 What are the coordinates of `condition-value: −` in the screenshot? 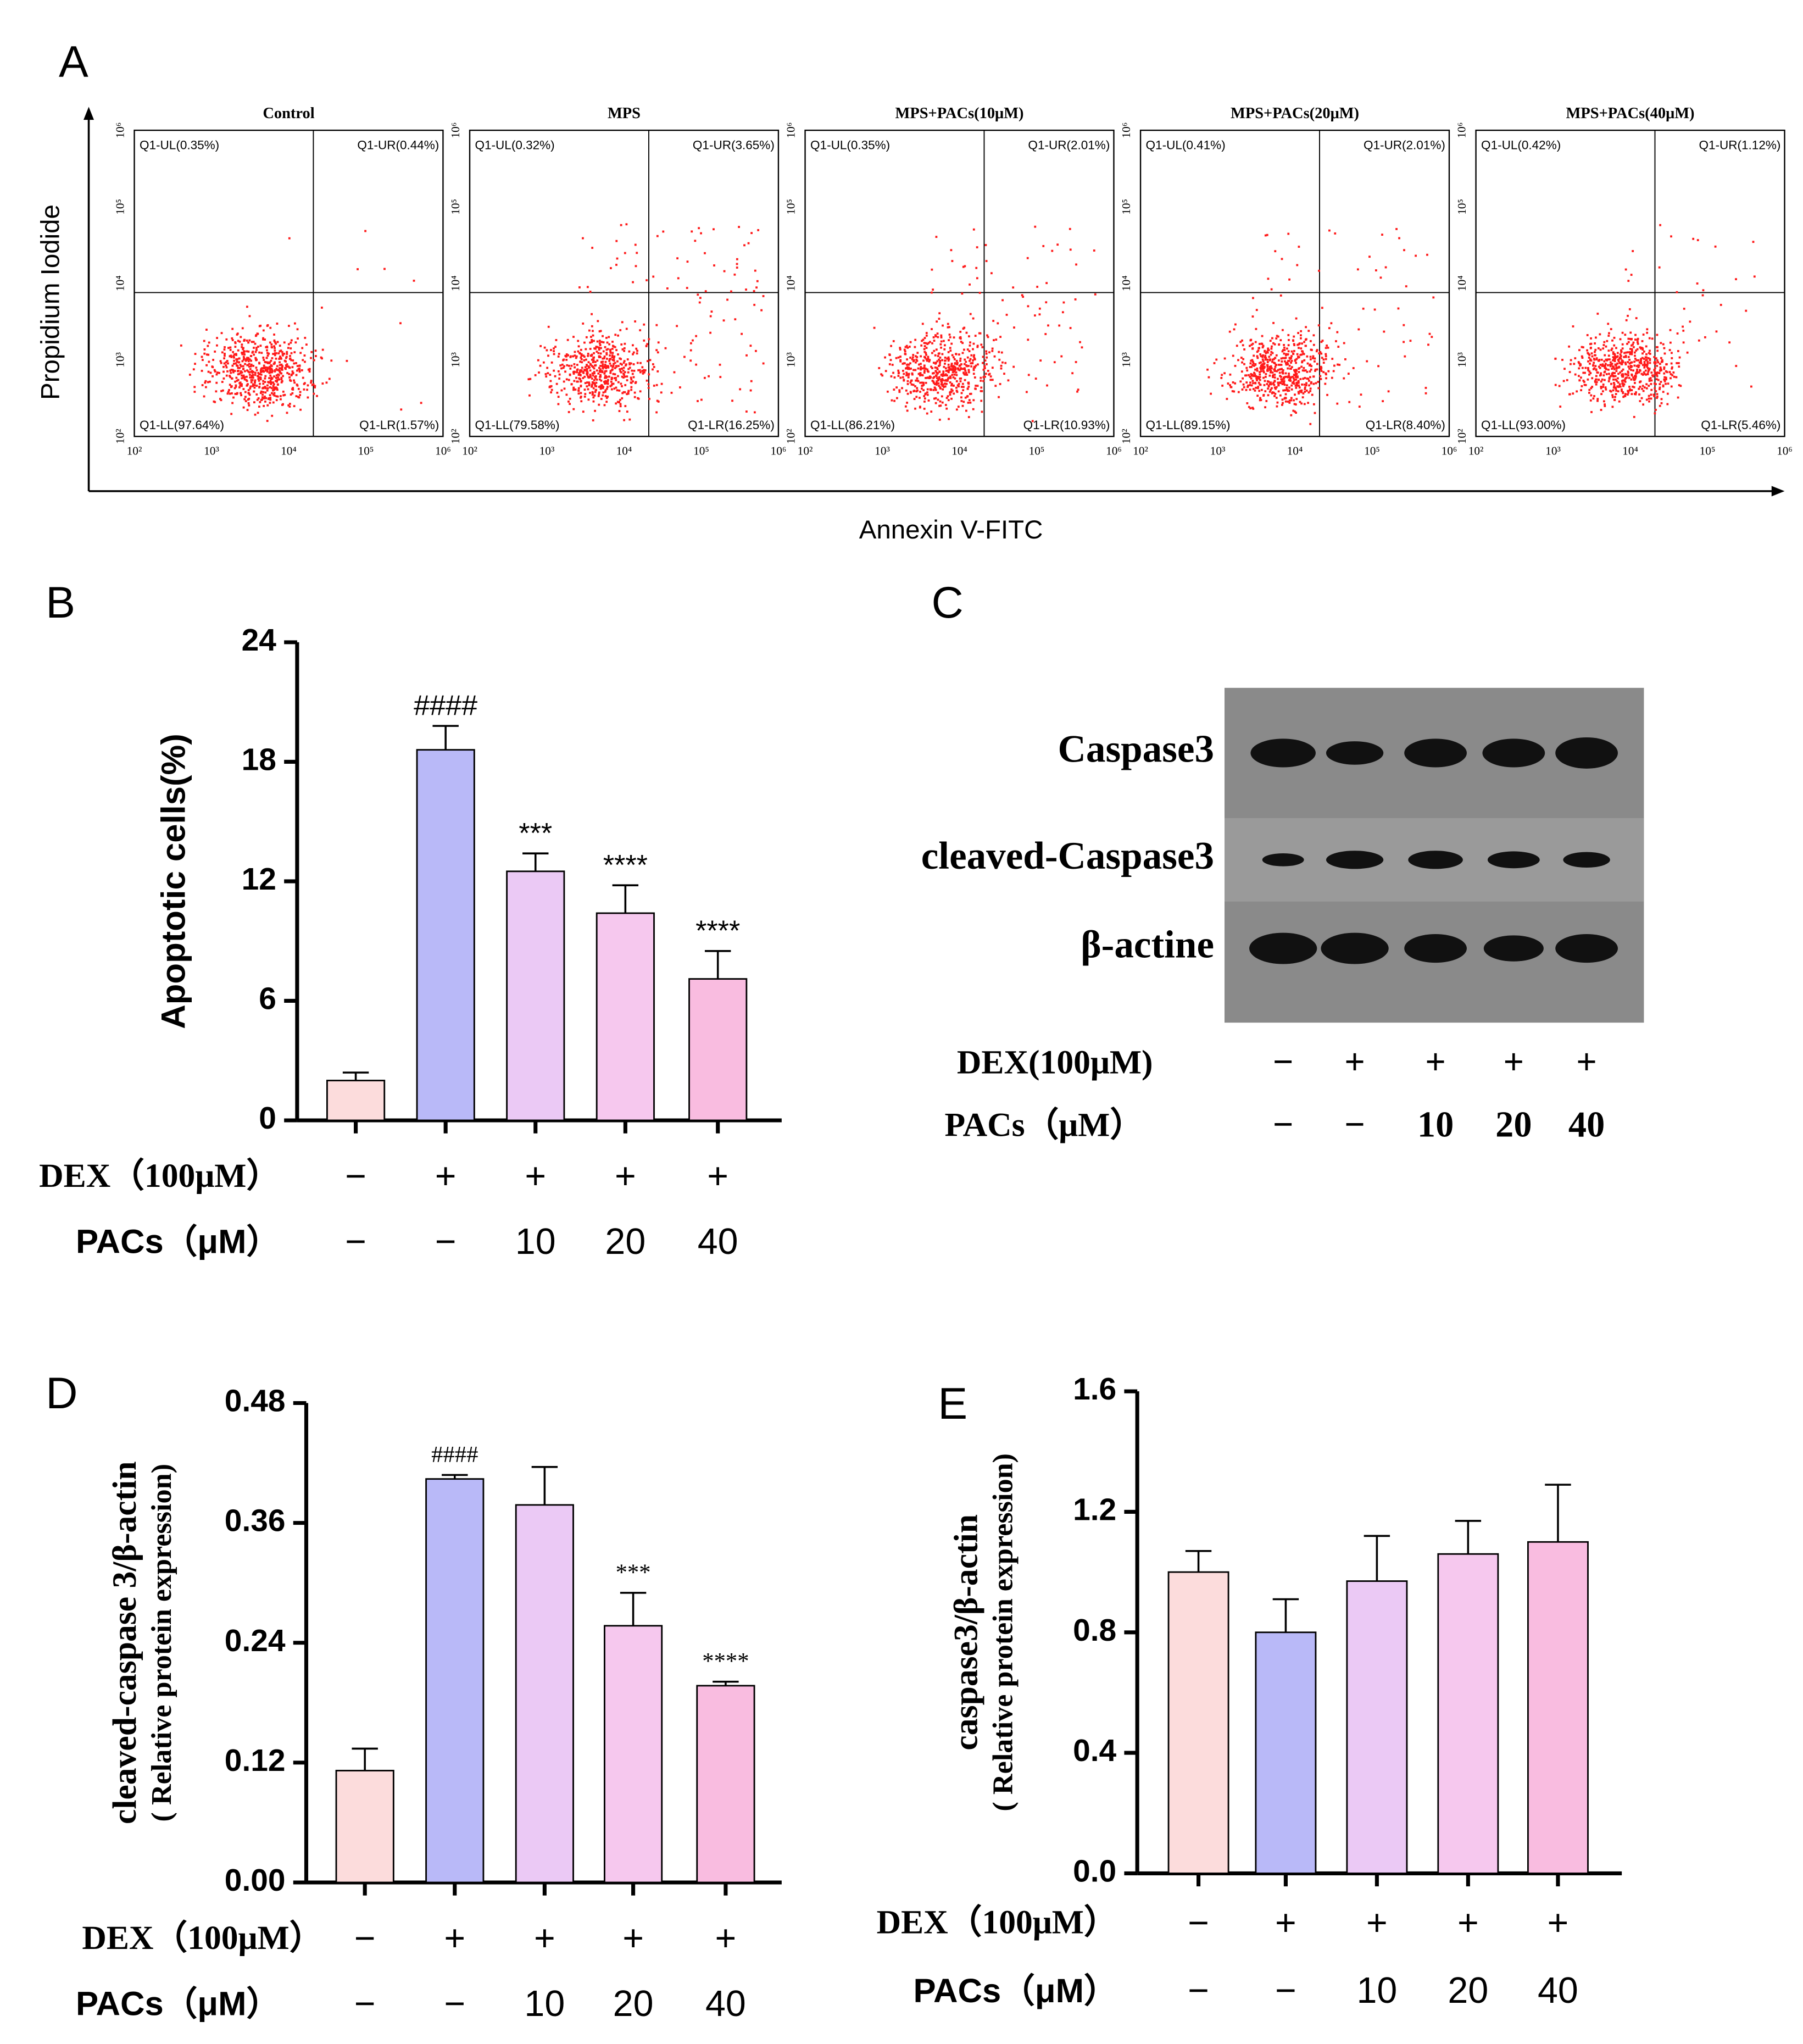 It's located at (1354, 1124).